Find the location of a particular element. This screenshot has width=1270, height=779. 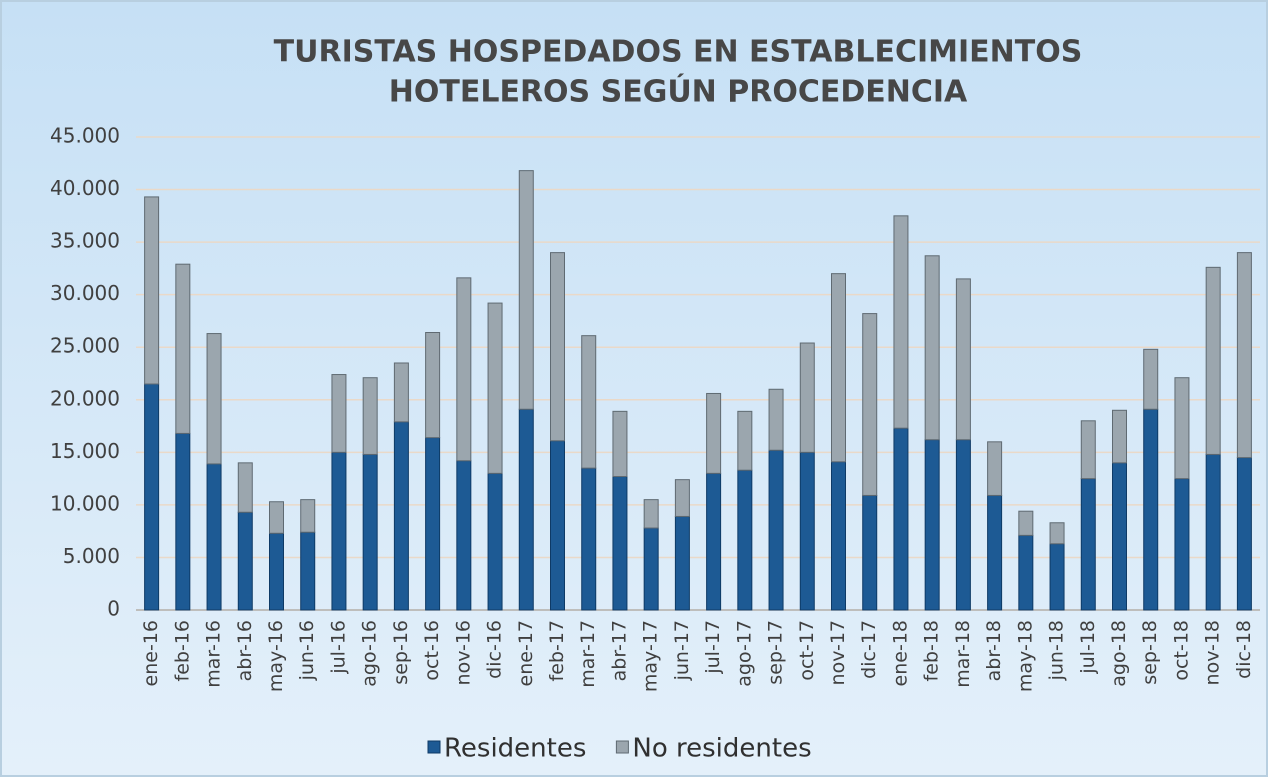

x-tick-label: dic-16 is located at coordinates (495, 649).